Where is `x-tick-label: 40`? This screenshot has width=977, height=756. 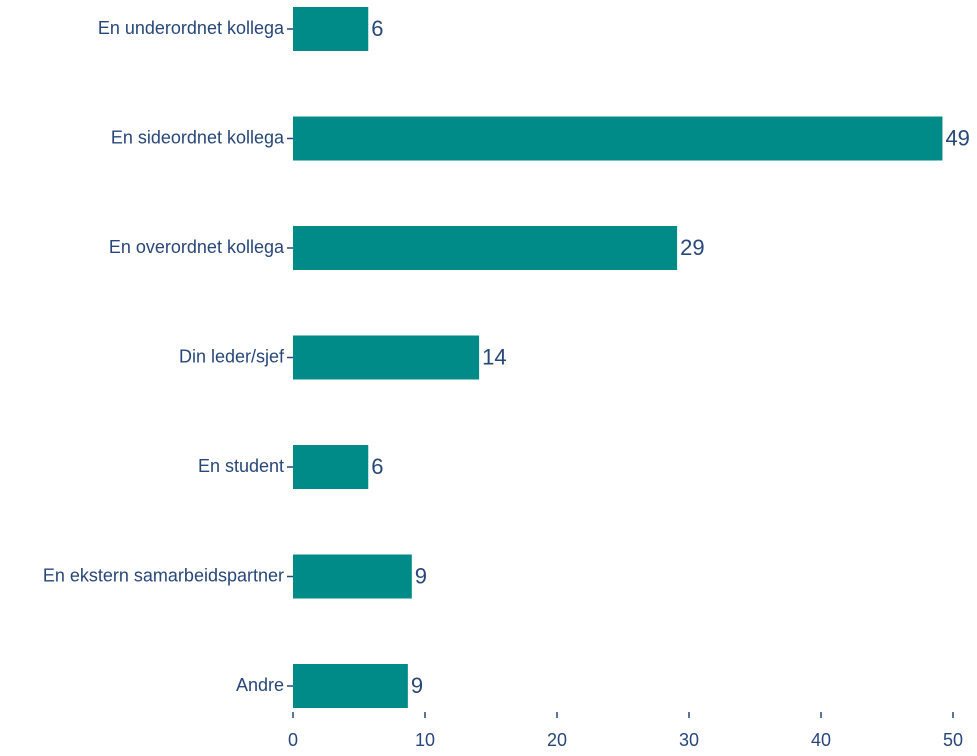 x-tick-label: 40 is located at coordinates (821, 740).